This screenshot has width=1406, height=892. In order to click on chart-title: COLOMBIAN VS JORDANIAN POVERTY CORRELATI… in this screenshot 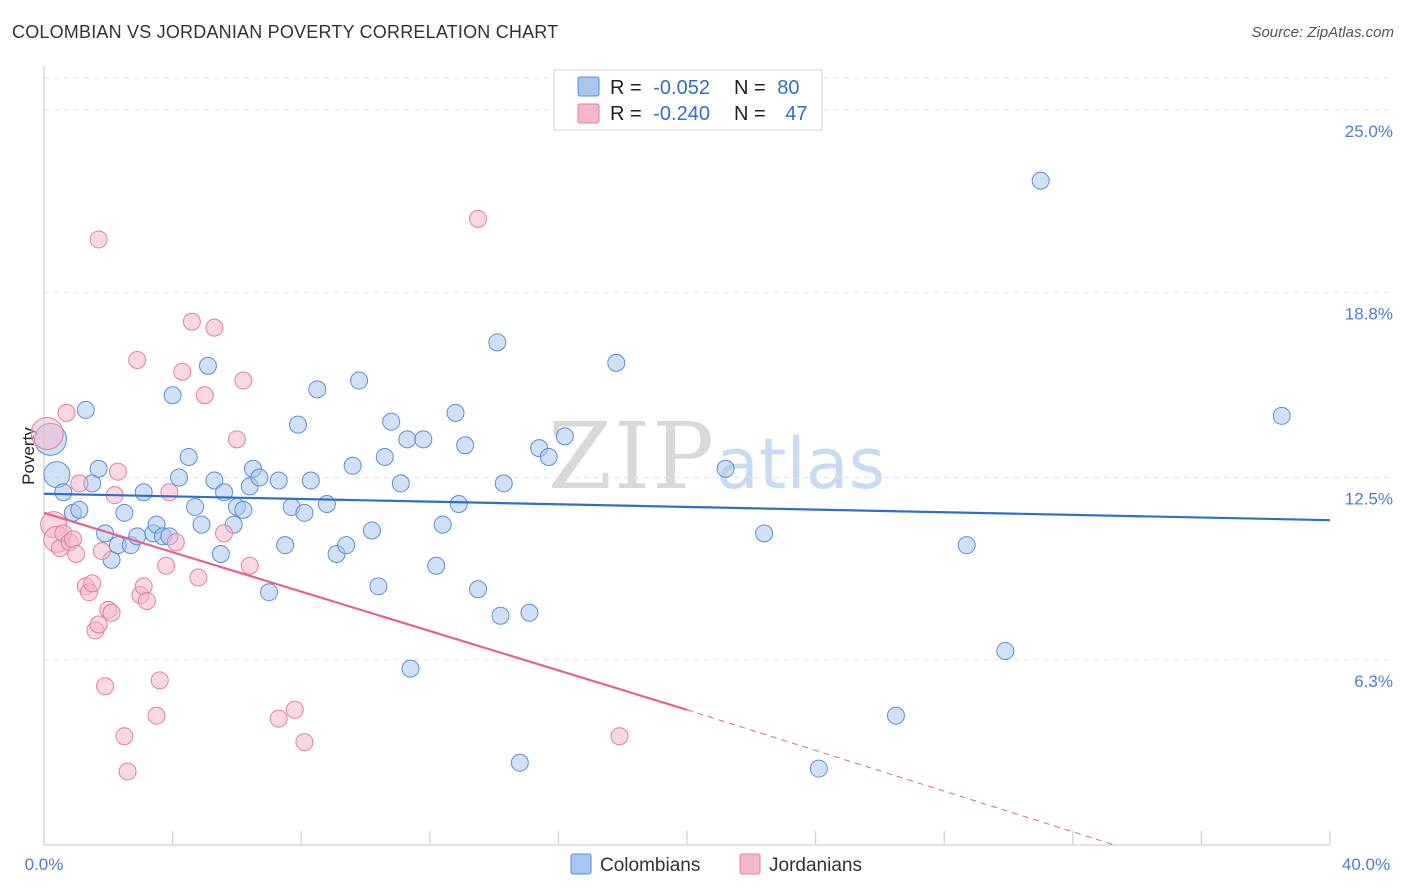, I will do `click(285, 32)`.